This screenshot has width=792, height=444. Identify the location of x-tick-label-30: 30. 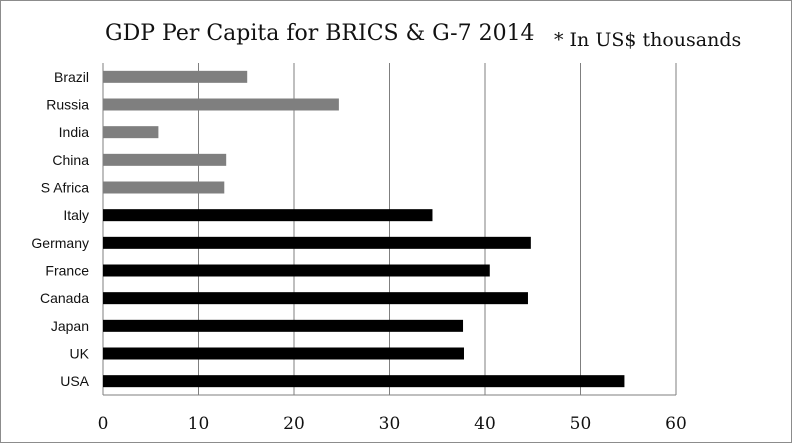
(390, 424).